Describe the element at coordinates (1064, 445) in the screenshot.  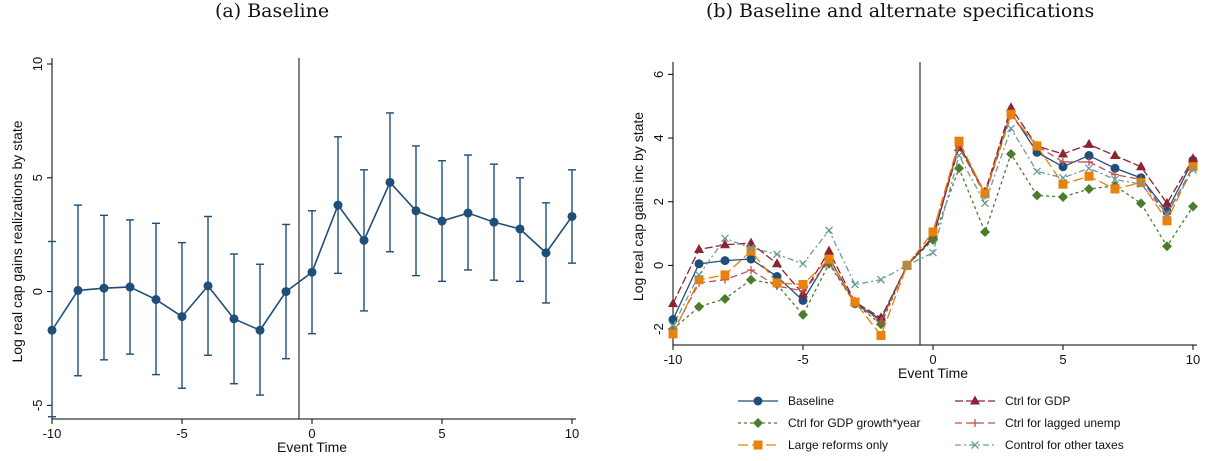
I see `legend-label: Control for other taxes` at that location.